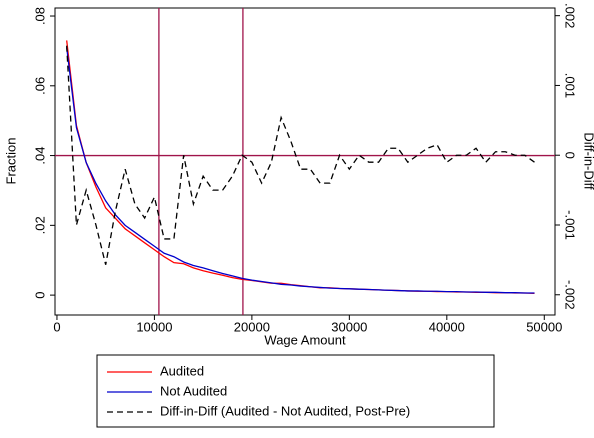 The image size is (594, 438). Describe the element at coordinates (39, 156) in the screenshot. I see `y-tick-label: .04` at that location.